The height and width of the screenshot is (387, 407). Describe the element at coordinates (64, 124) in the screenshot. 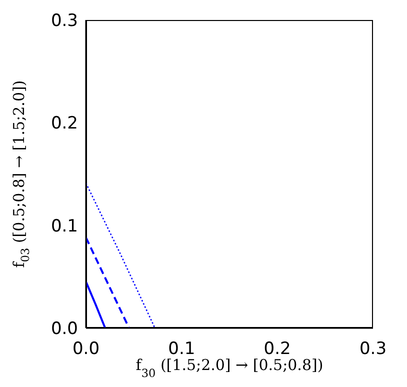

I see `y-tick-label: 0.2` at that location.